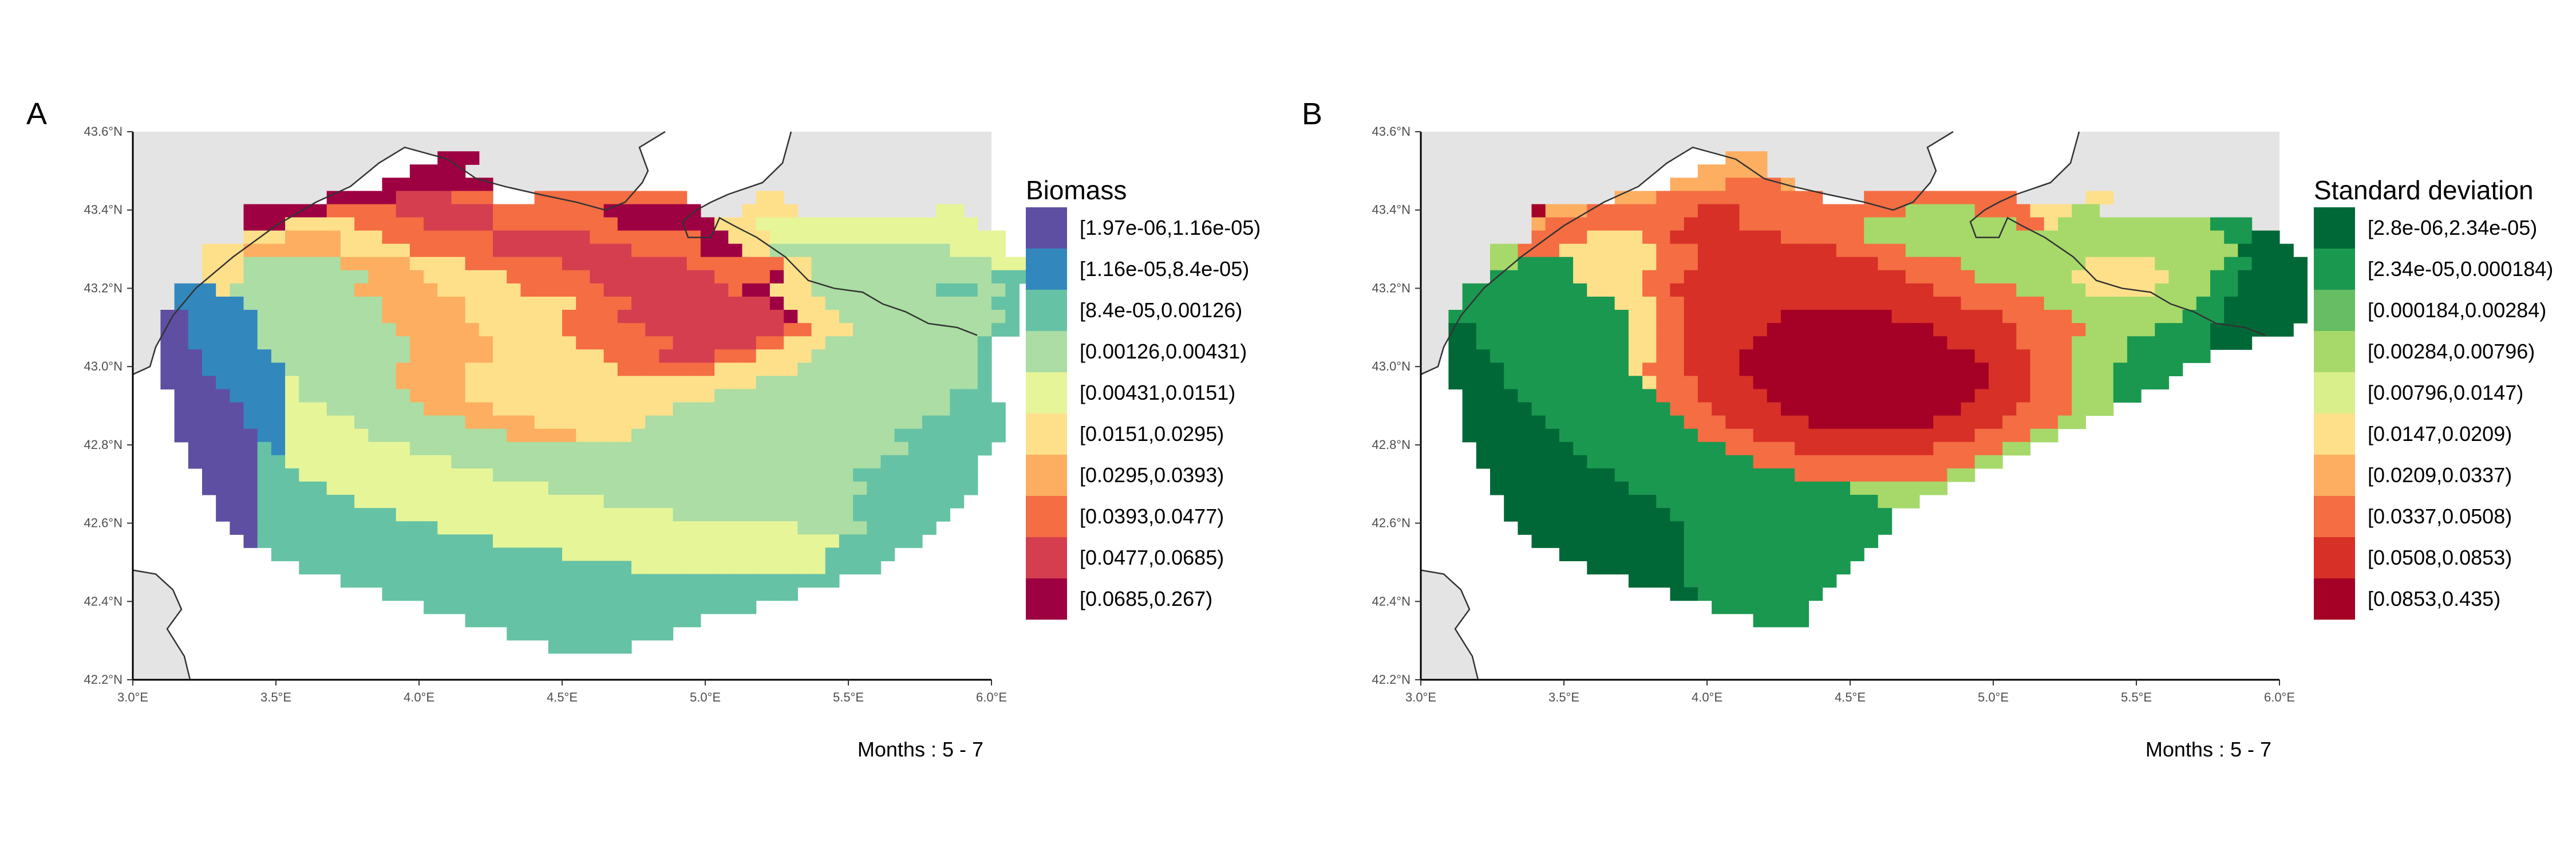 The width and height of the screenshot is (2576, 859). Describe the element at coordinates (1391, 601) in the screenshot. I see `y-tick-label: 42.4°N` at that location.